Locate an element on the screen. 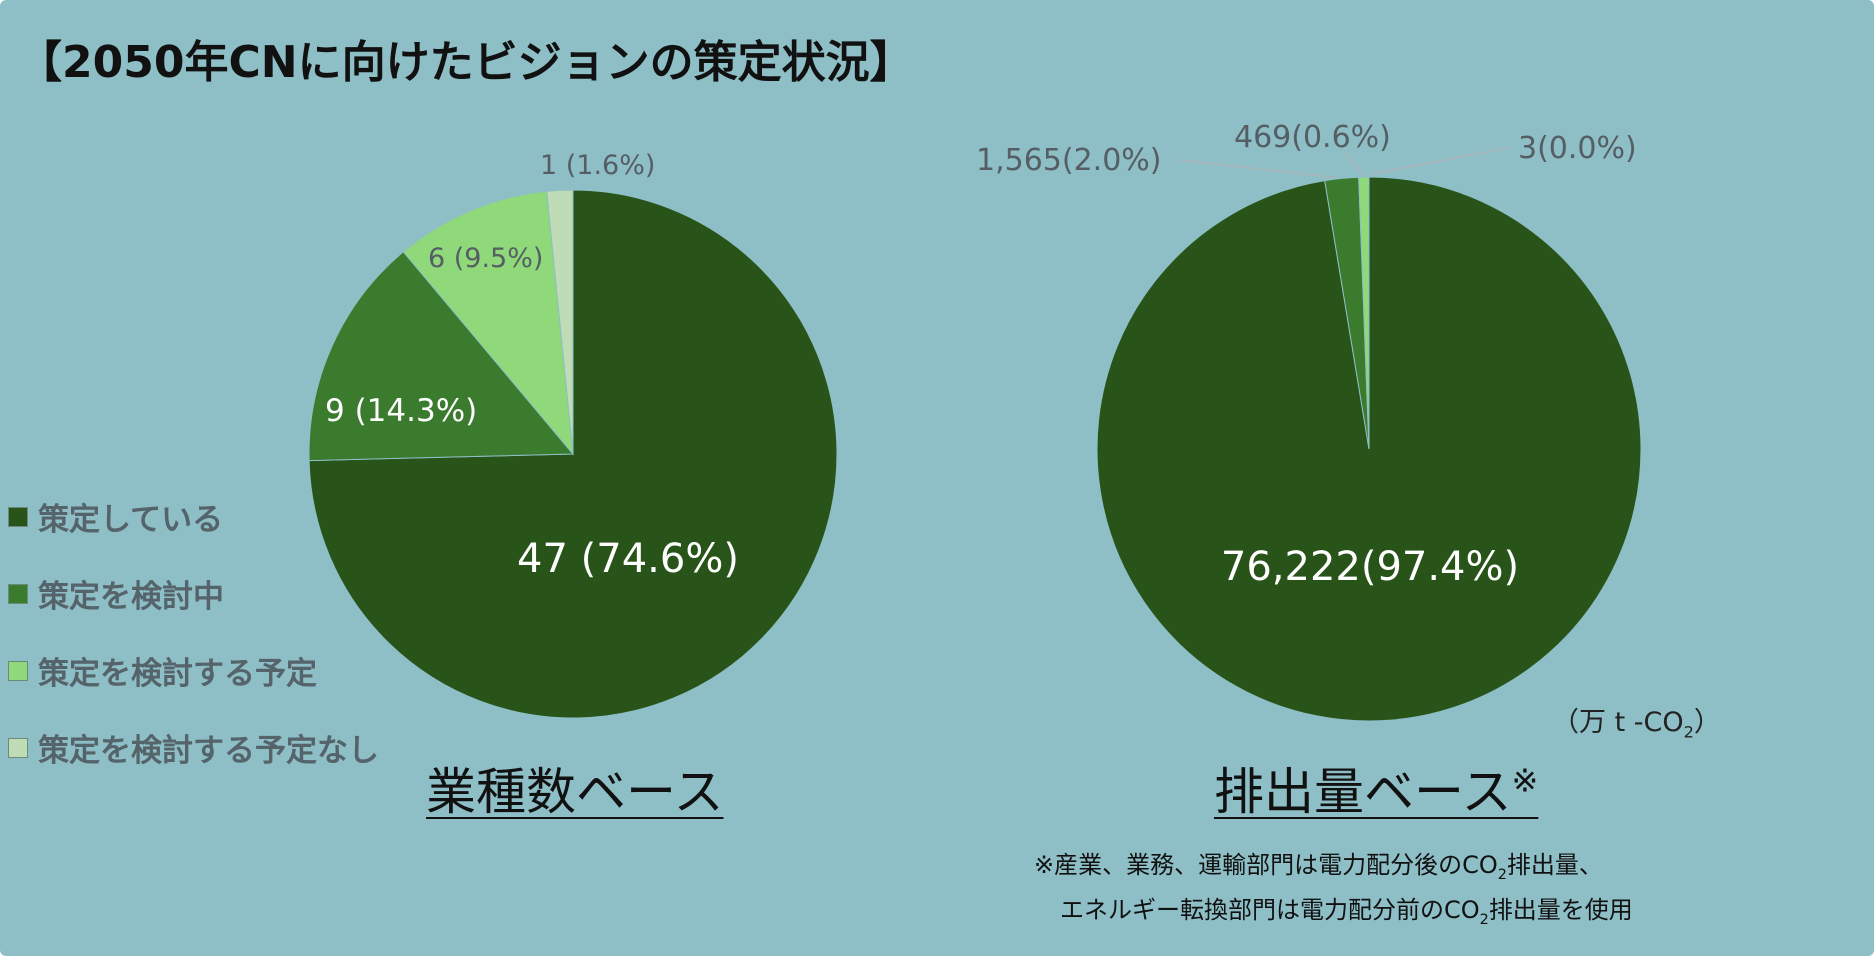  data-label: 469(0.6%) is located at coordinates (1312, 137).